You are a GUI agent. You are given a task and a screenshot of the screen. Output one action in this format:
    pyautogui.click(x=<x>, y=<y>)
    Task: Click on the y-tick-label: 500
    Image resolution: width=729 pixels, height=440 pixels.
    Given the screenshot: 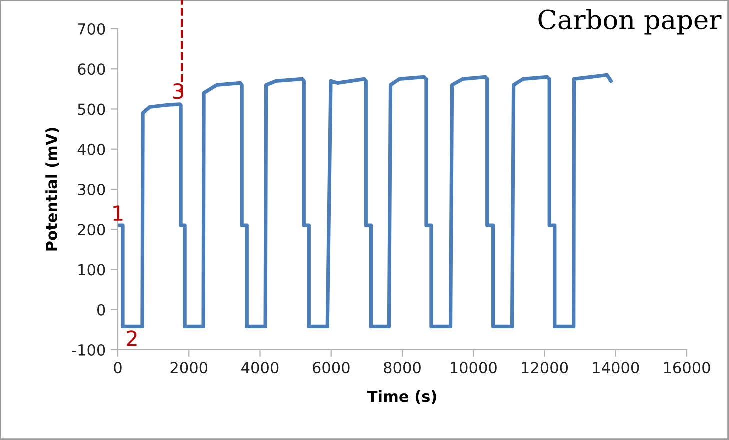 What is the action you would take?
    pyautogui.click(x=92, y=110)
    